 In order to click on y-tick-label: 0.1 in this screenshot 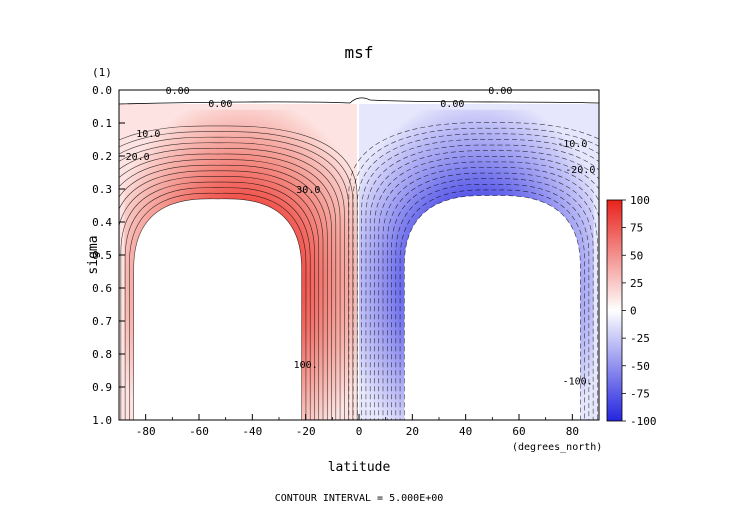, I will do `click(102, 123)`.